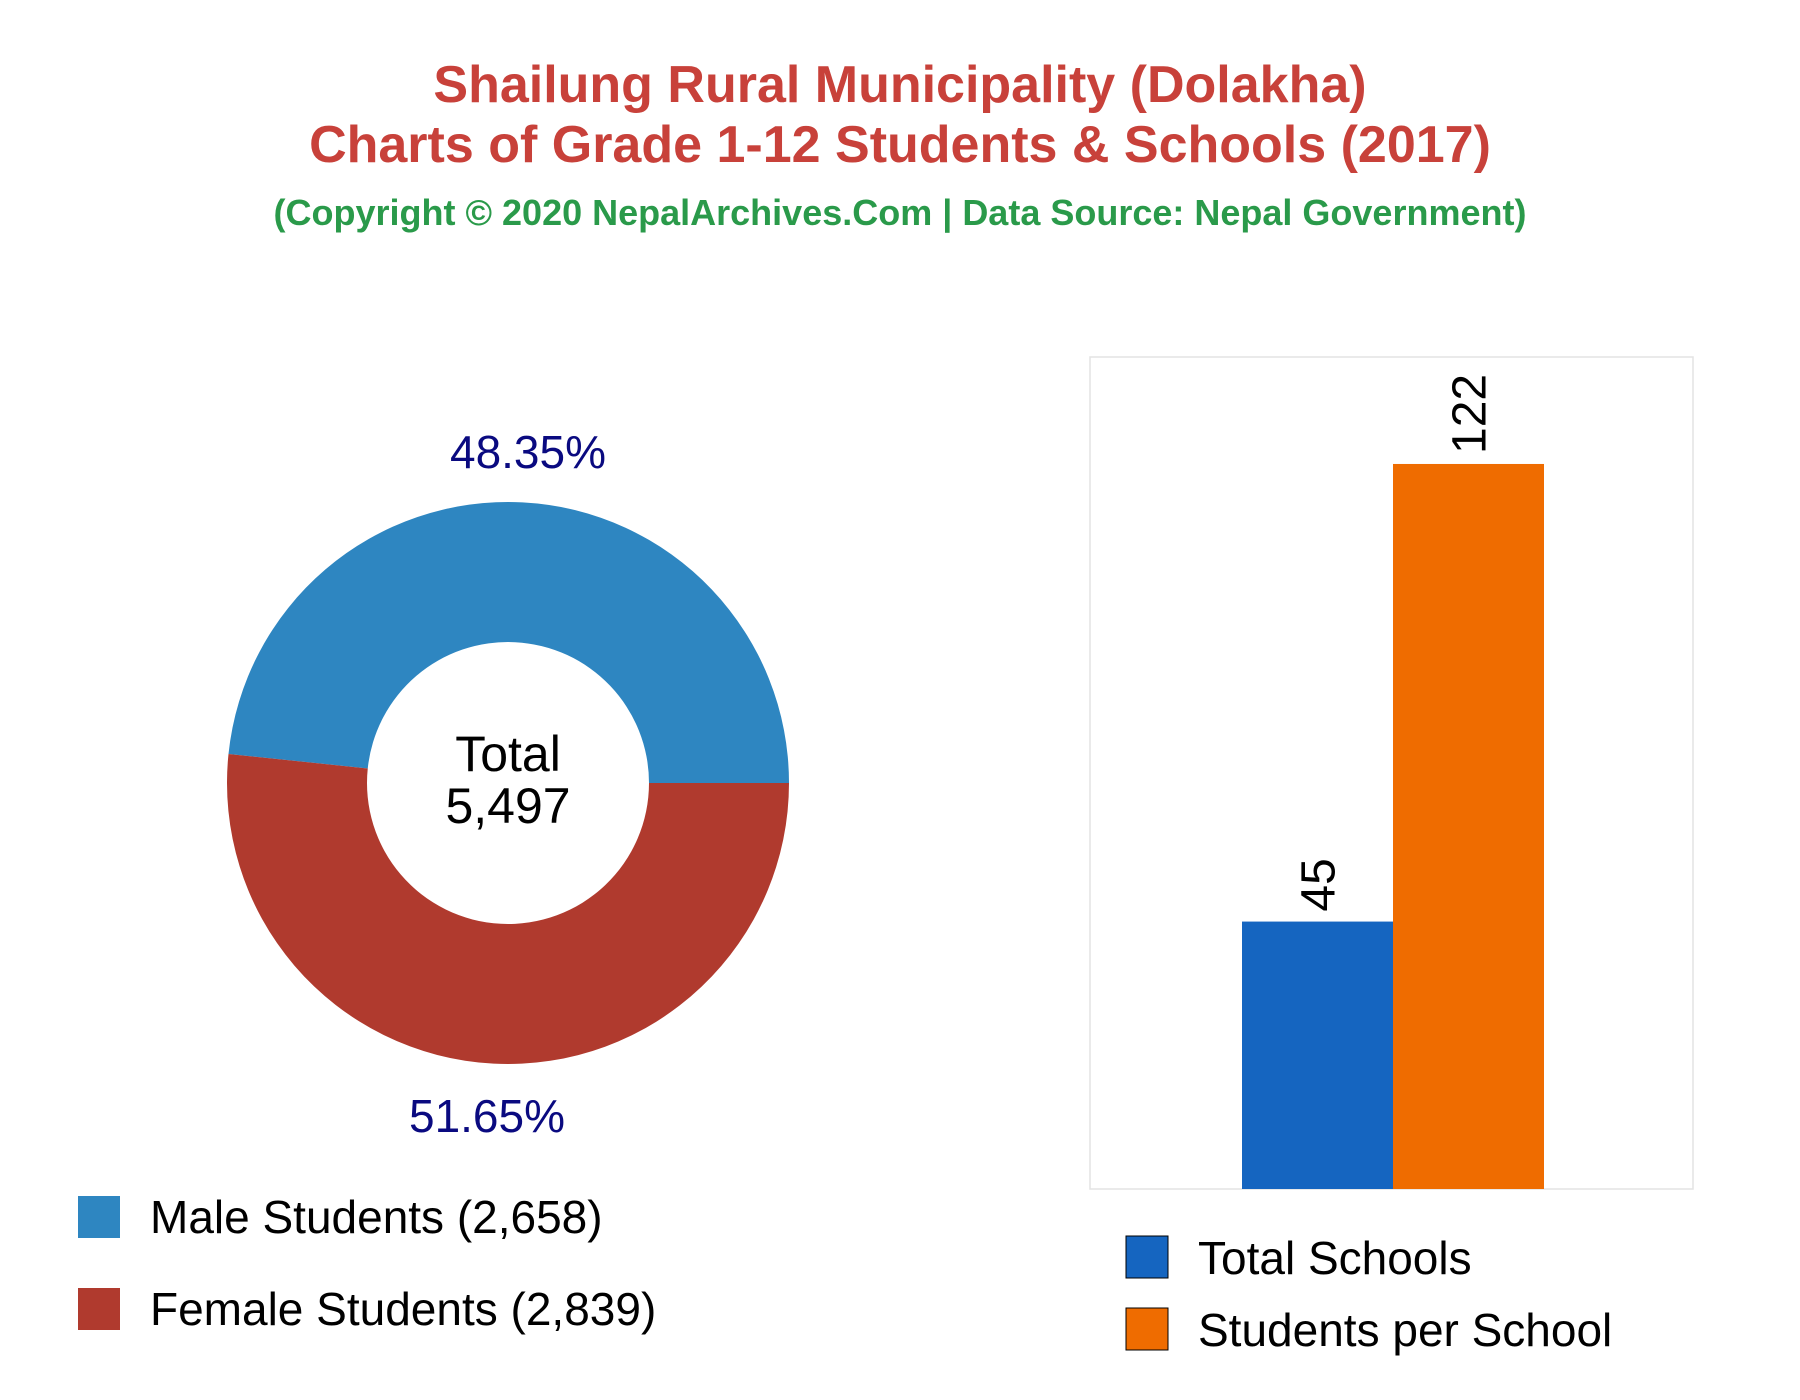 The width and height of the screenshot is (1800, 1400). What do you see at coordinates (1147, 1257) in the screenshot?
I see `legend-swatch-total-schools` at bounding box center [1147, 1257].